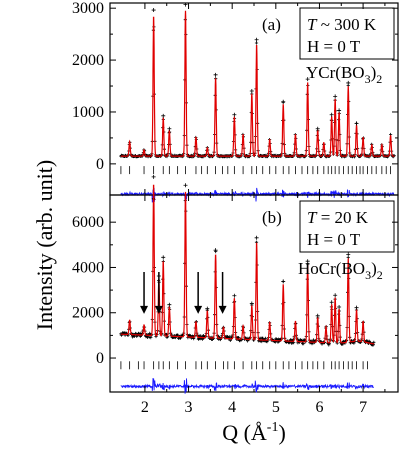  I want to click on x-tick-label: 4, so click(232, 407).